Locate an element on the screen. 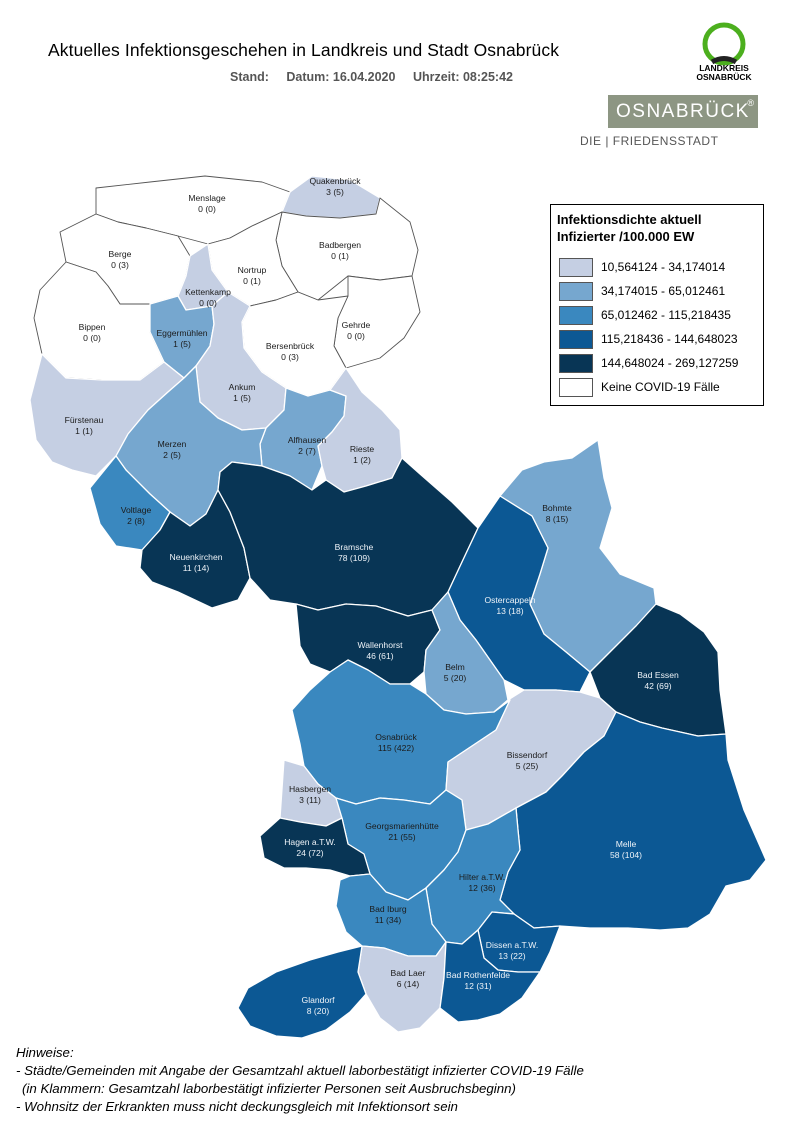  region-label-value: 5 (25) is located at coordinates (527, 766).